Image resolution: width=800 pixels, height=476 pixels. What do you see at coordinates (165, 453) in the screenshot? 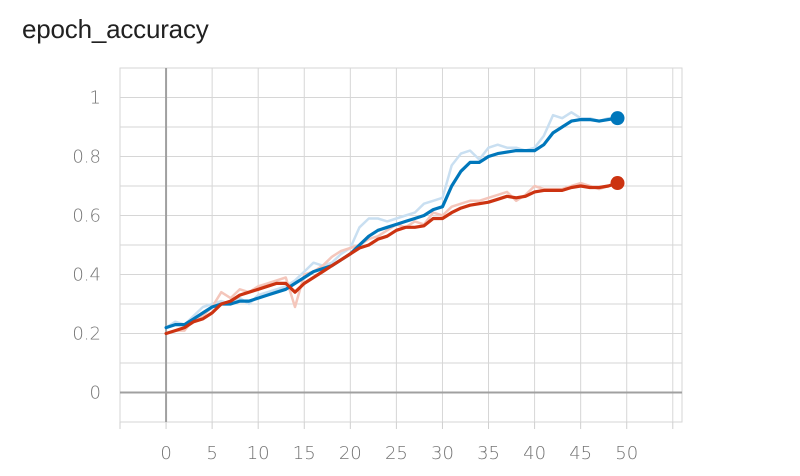
I see `x-tick-label: 0` at bounding box center [165, 453].